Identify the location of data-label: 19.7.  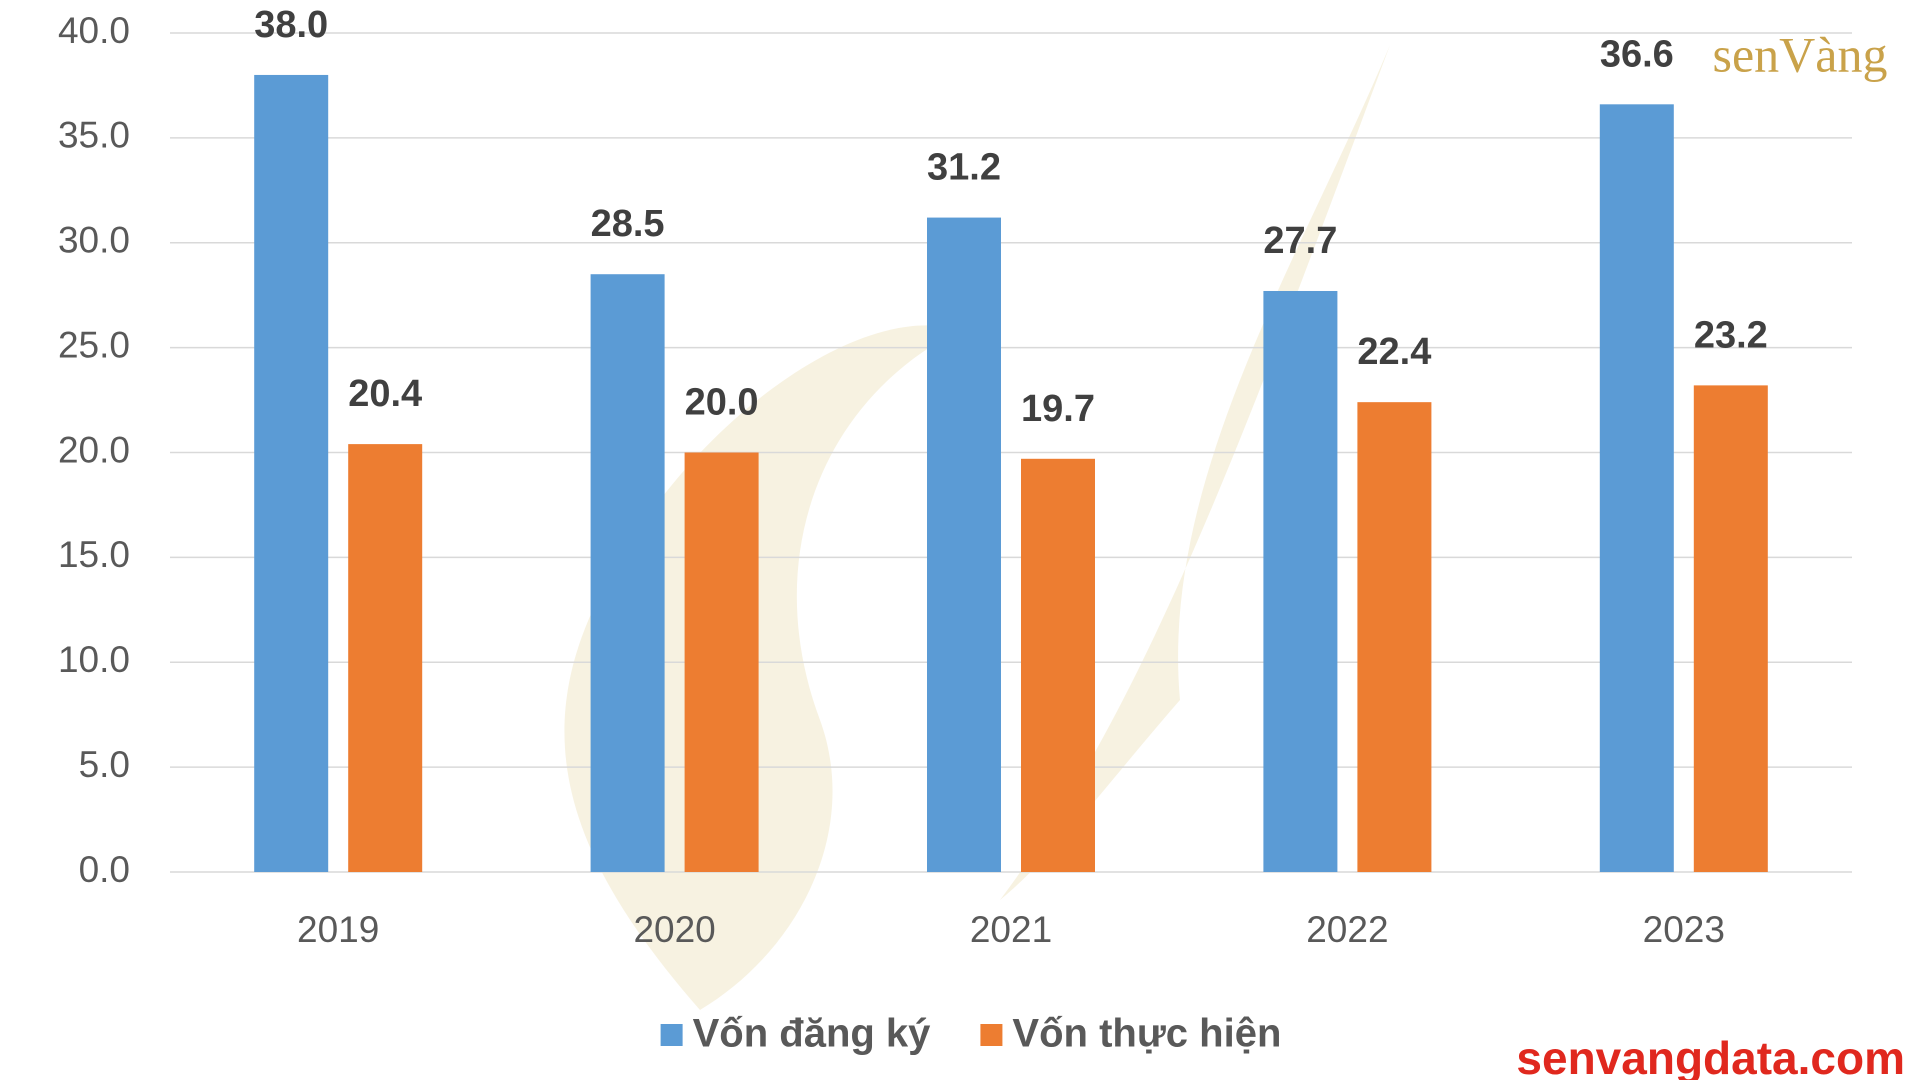
(1058, 409).